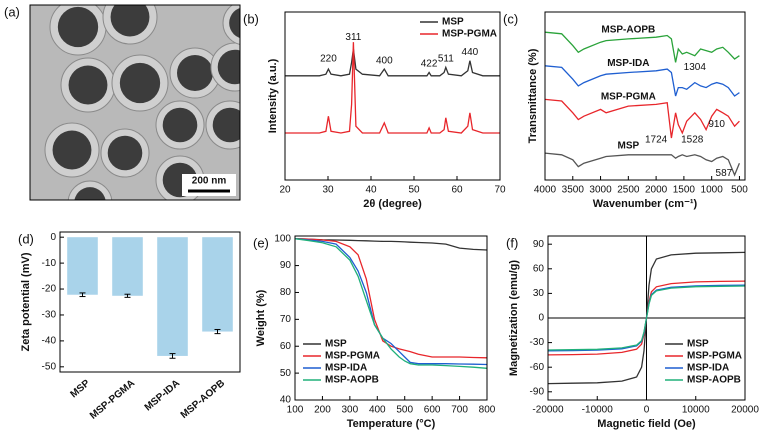  Describe the element at coordinates (545, 190) in the screenshot. I see `x-tick-label: 4000` at that location.